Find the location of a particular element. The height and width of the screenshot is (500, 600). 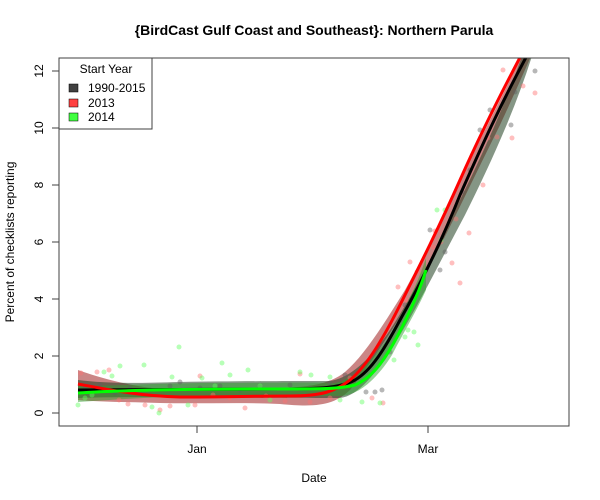

line-2014 is located at coordinates (252, 332).